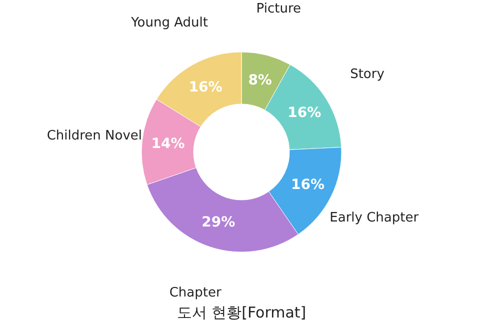  I want to click on data-label: 14%, so click(168, 144).